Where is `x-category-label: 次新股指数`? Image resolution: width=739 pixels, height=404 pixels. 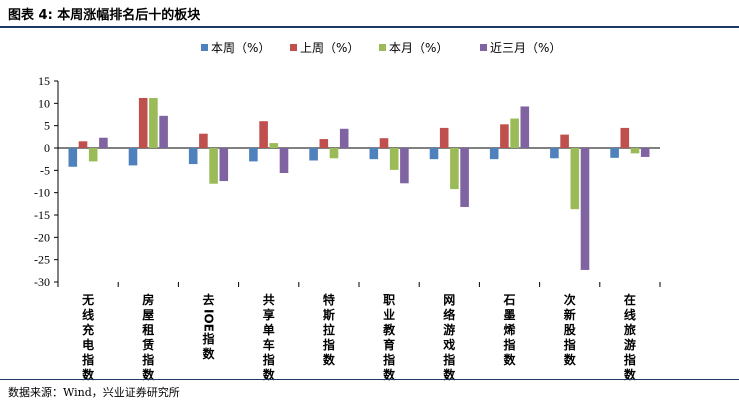
x-category-label: 次新股指数 is located at coordinates (570, 329).